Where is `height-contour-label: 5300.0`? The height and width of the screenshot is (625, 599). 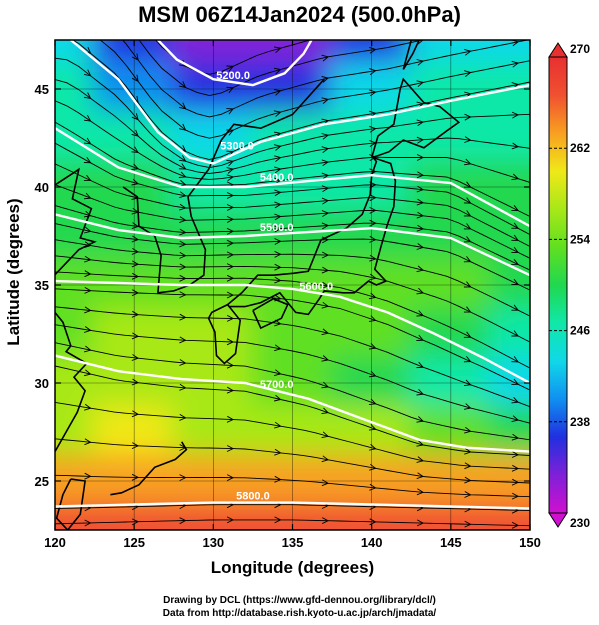 height-contour-label: 5300.0 is located at coordinates (237, 147).